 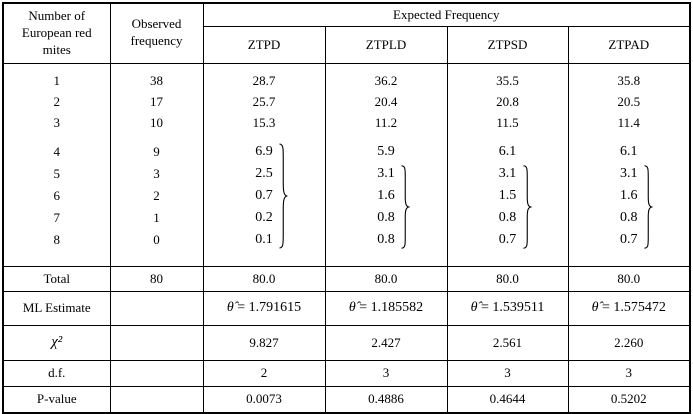 What do you see at coordinates (57, 239) in the screenshot?
I see `mites-value: 8` at bounding box center [57, 239].